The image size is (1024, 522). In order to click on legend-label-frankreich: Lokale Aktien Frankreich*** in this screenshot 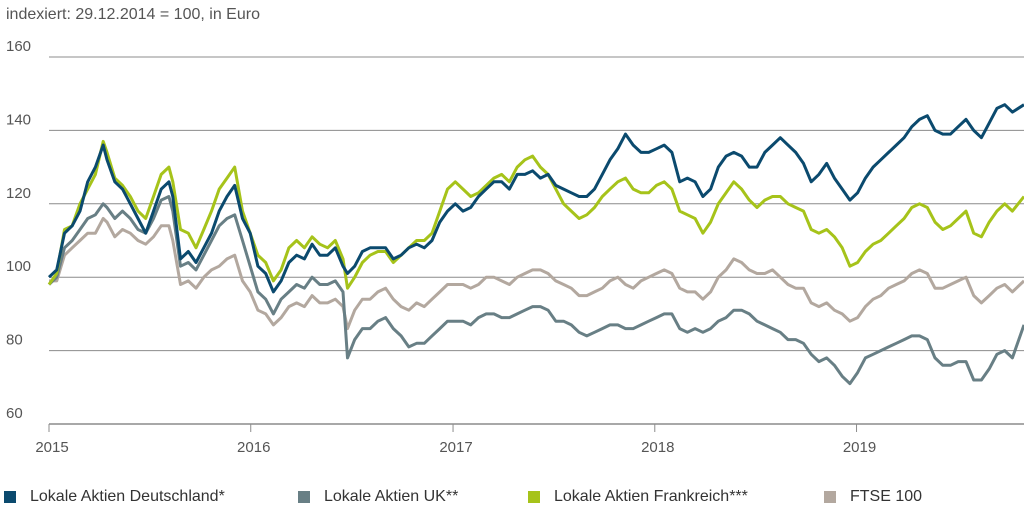, I will do `click(651, 496)`.